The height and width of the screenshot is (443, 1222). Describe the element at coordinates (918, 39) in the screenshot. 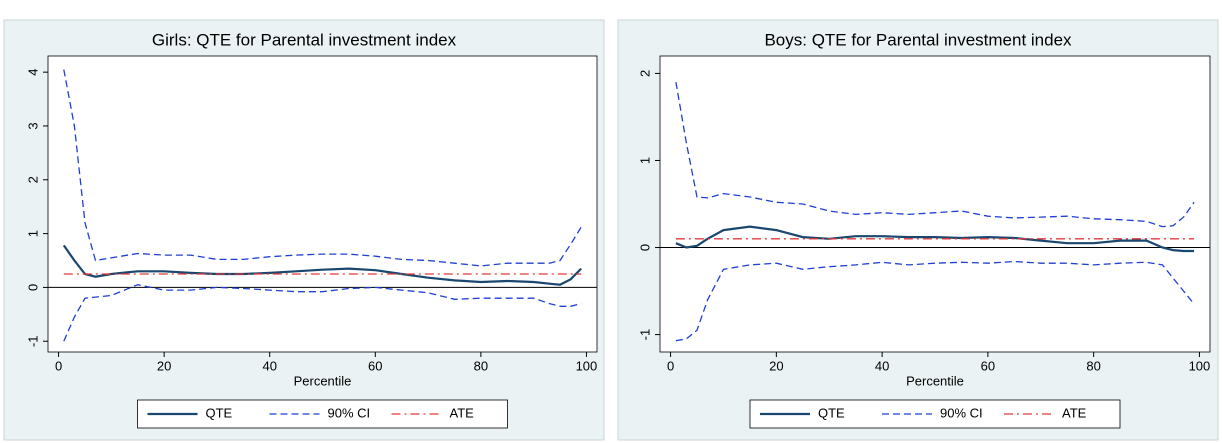

I see `chart-title: Boys: QTE for Parental investment index` at that location.